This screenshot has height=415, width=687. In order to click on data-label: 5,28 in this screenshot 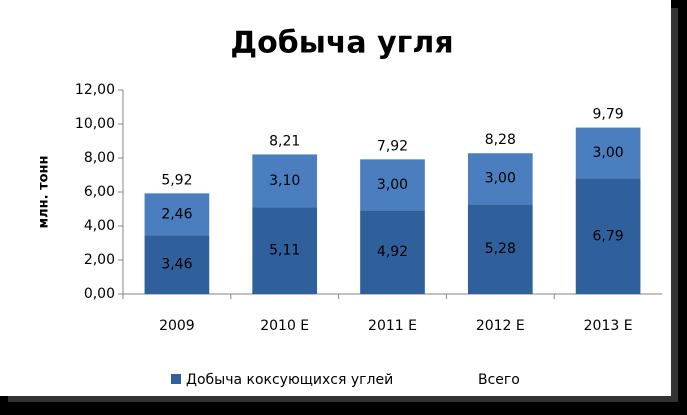, I will do `click(500, 249)`.